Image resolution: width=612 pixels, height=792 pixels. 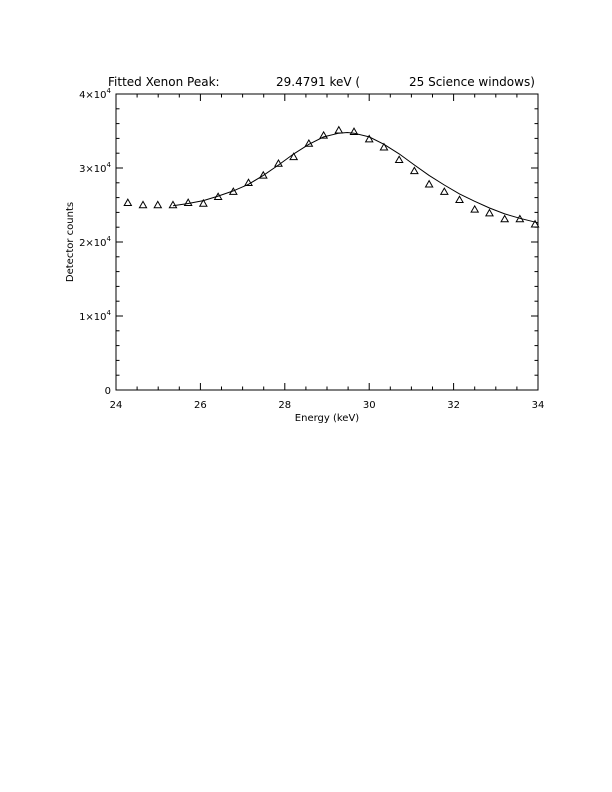 What do you see at coordinates (284, 405) in the screenshot?
I see `x-tick-label: 28` at bounding box center [284, 405].